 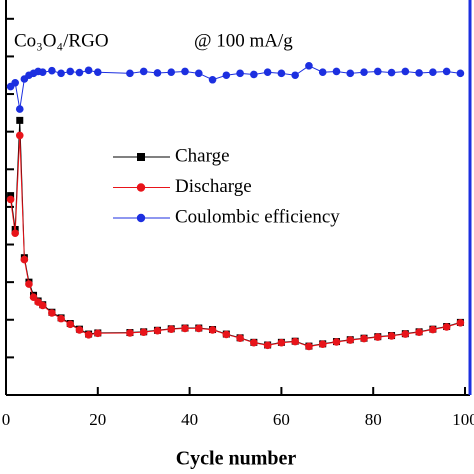 I want to click on x-tick-label: 20, so click(x=97, y=419).